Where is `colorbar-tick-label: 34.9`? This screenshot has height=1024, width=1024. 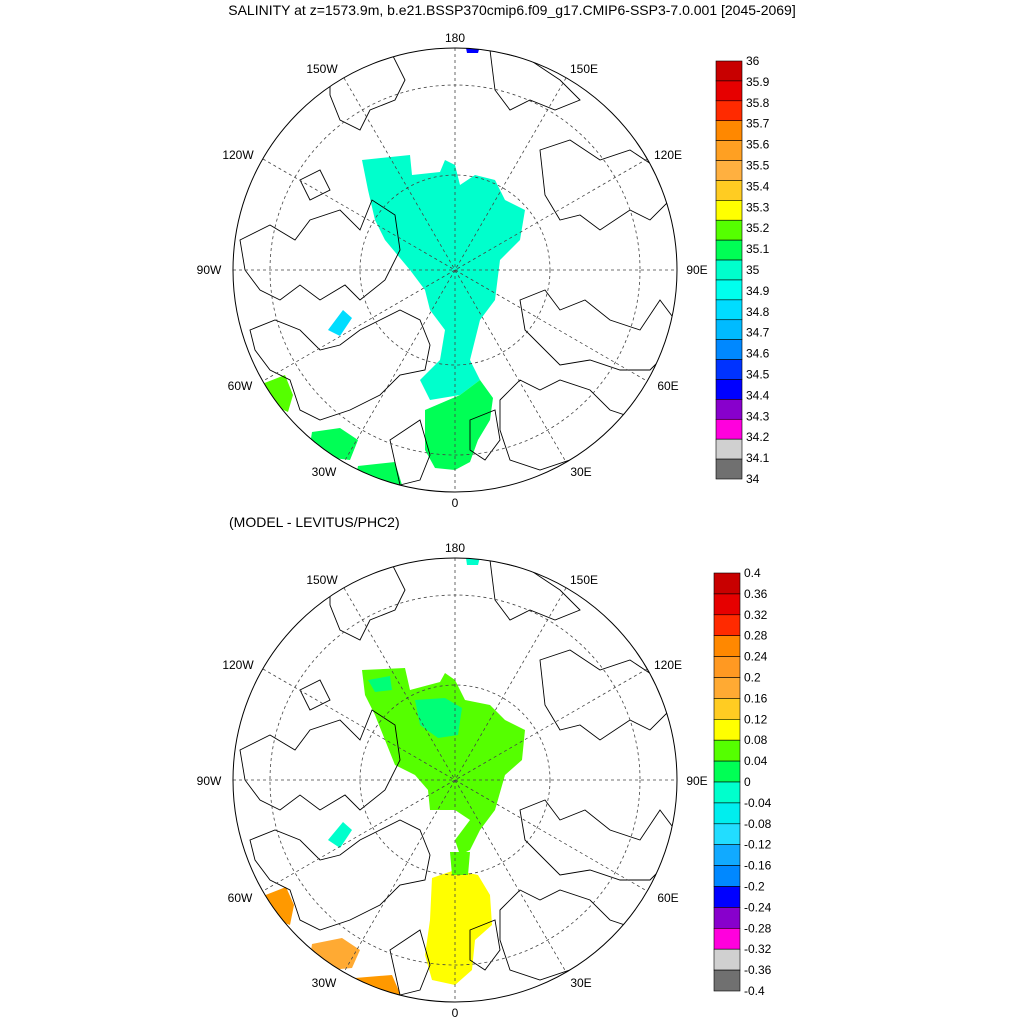
colorbar-tick-label: 34.9 is located at coordinates (758, 291).